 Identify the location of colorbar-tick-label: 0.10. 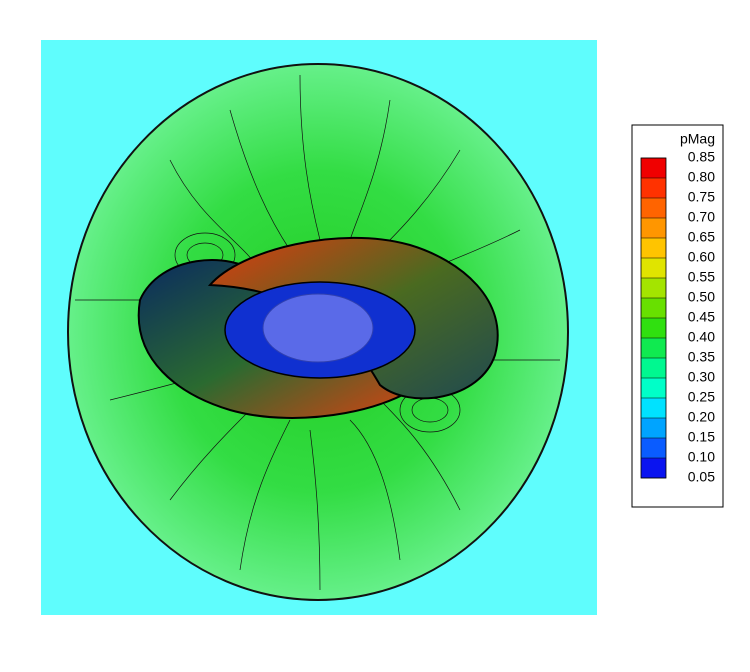
(701, 457).